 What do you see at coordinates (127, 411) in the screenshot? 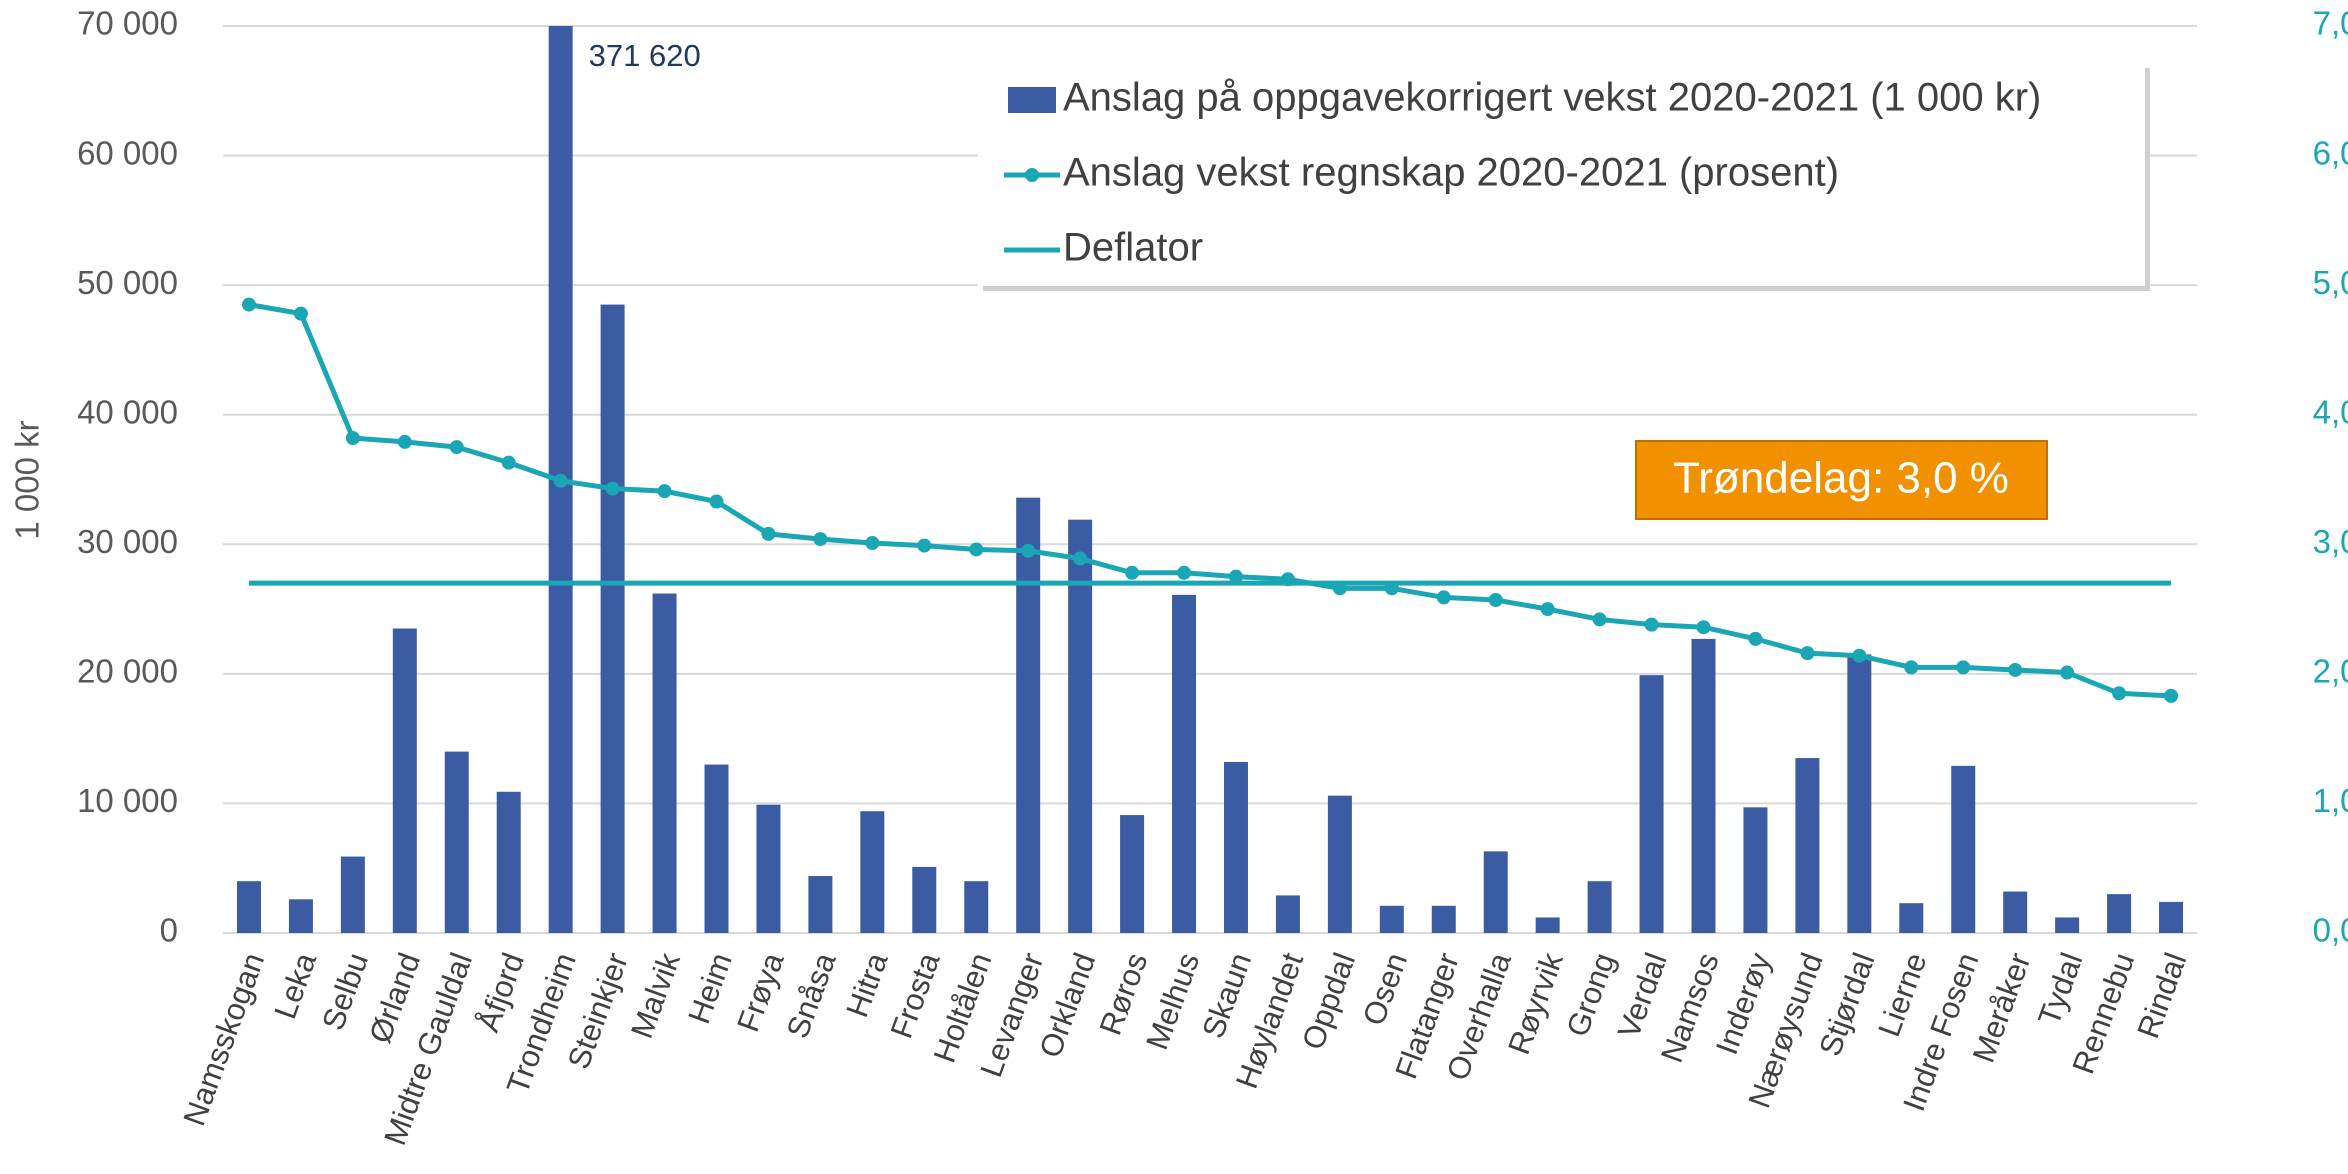
I see `y-tick-label: 40 000` at bounding box center [127, 411].